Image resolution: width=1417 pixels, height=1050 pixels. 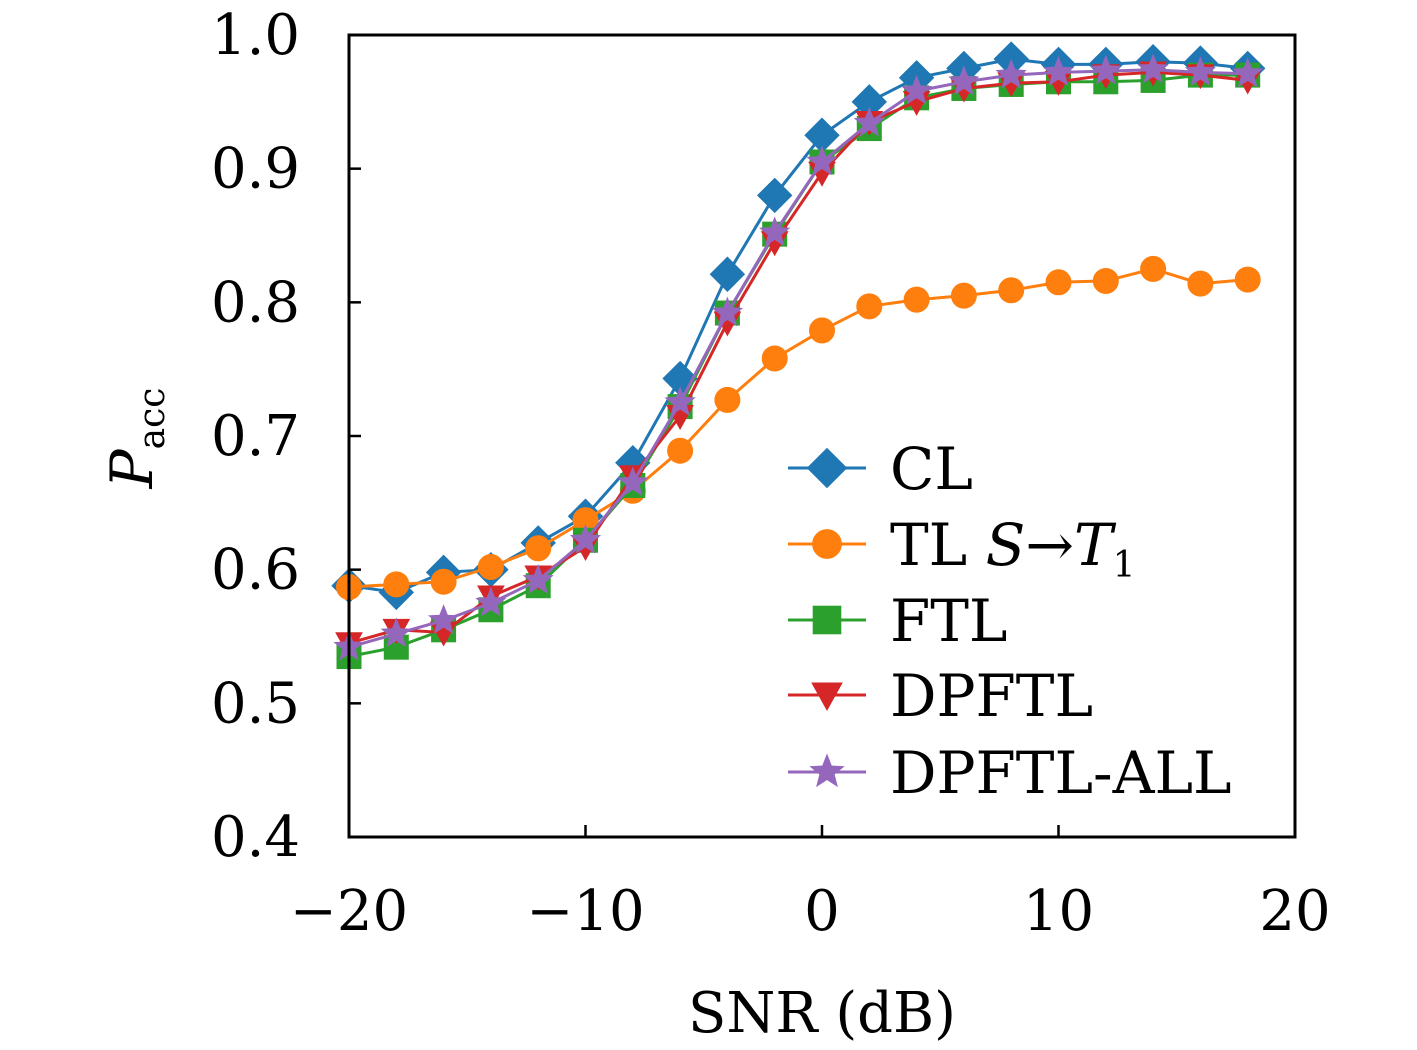 I want to click on legend-marker-dpftl, so click(x=827, y=696).